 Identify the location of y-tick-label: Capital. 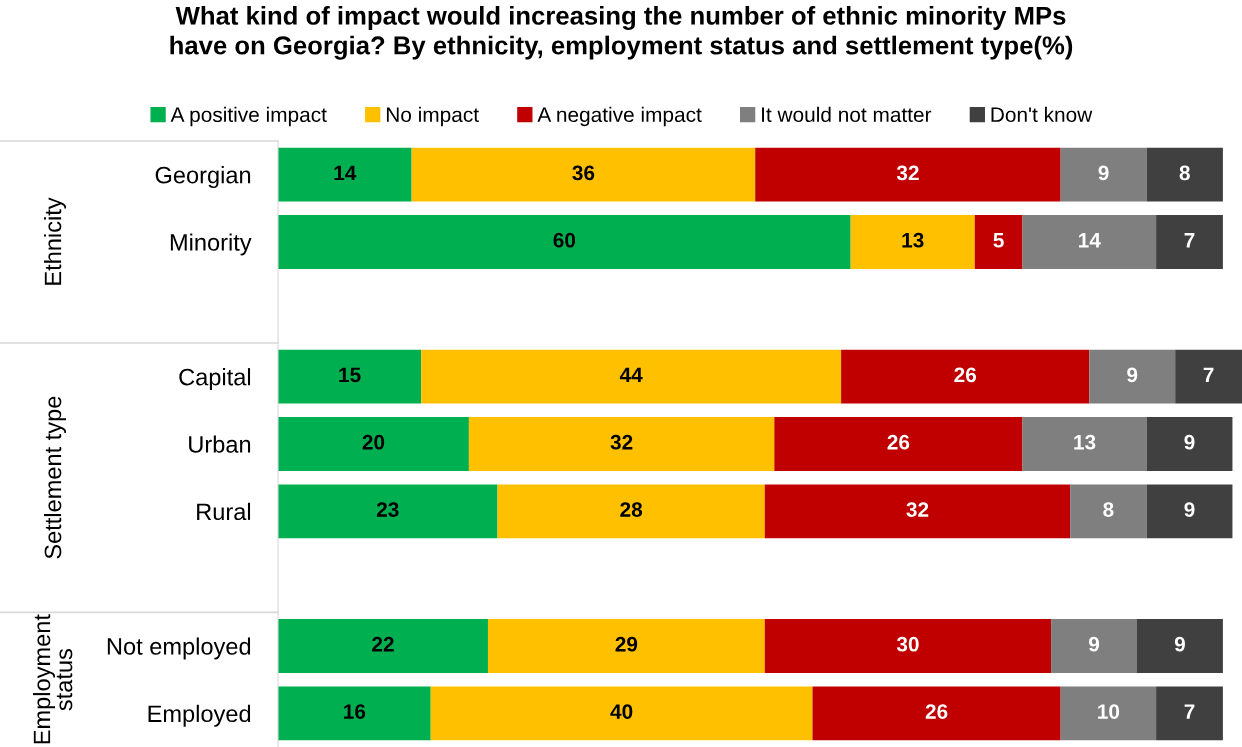
(215, 379).